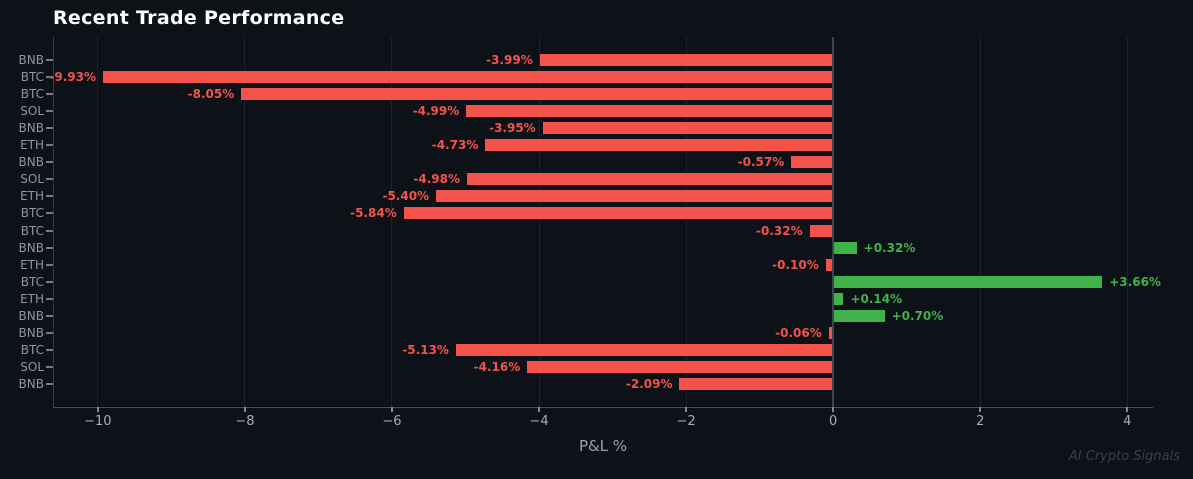 This screenshot has width=1193, height=479. I want to click on x-tick-label: 0, so click(833, 421).